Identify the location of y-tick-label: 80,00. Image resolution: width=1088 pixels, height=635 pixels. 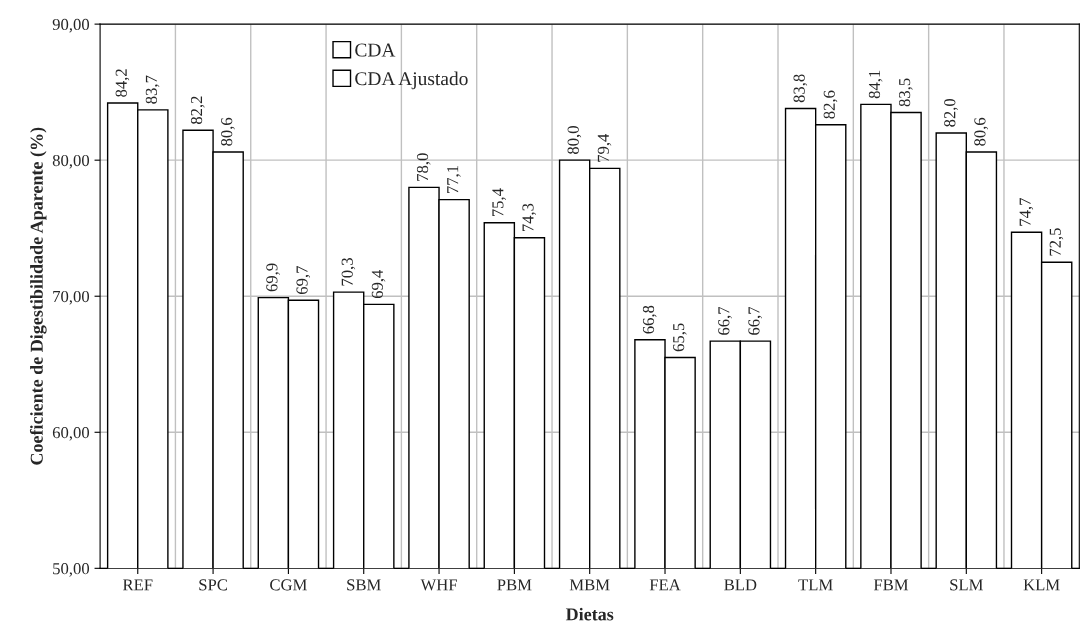
(71, 161).